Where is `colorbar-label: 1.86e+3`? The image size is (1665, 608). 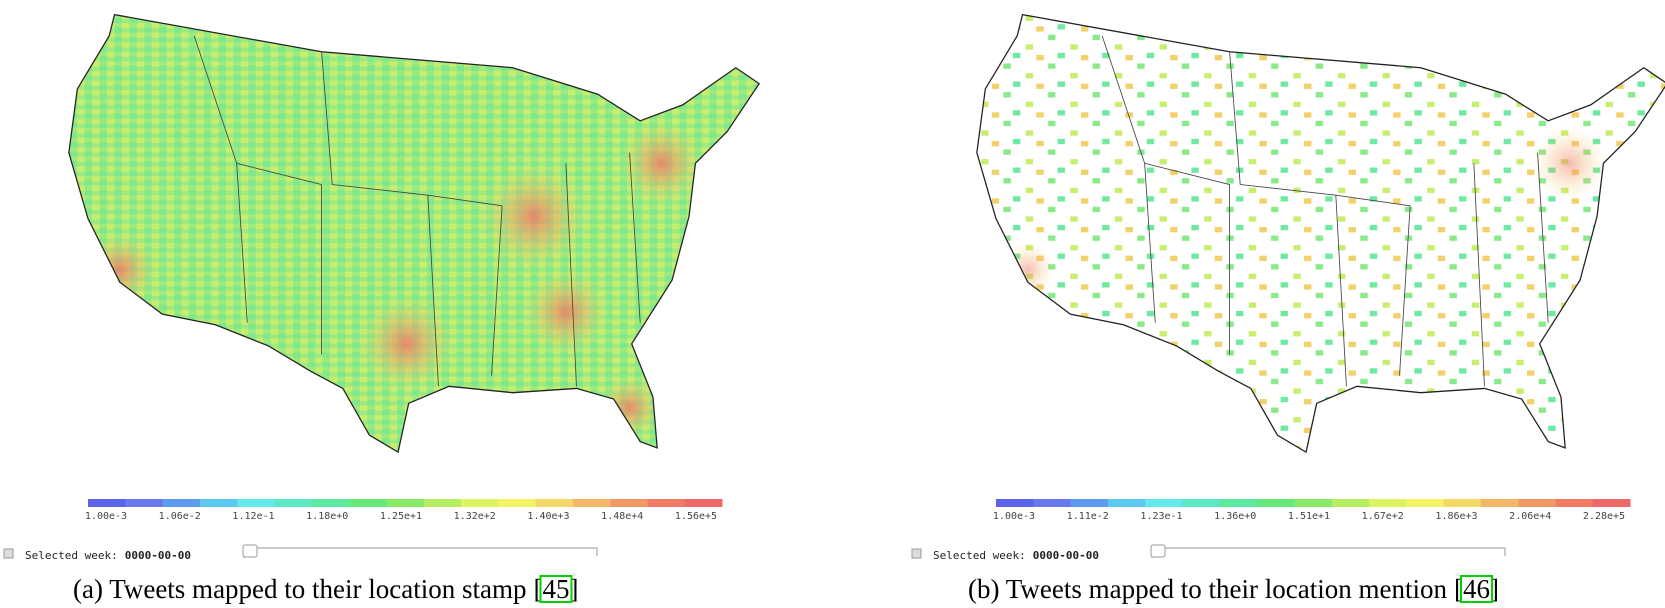
colorbar-label: 1.86e+3 is located at coordinates (1456, 516).